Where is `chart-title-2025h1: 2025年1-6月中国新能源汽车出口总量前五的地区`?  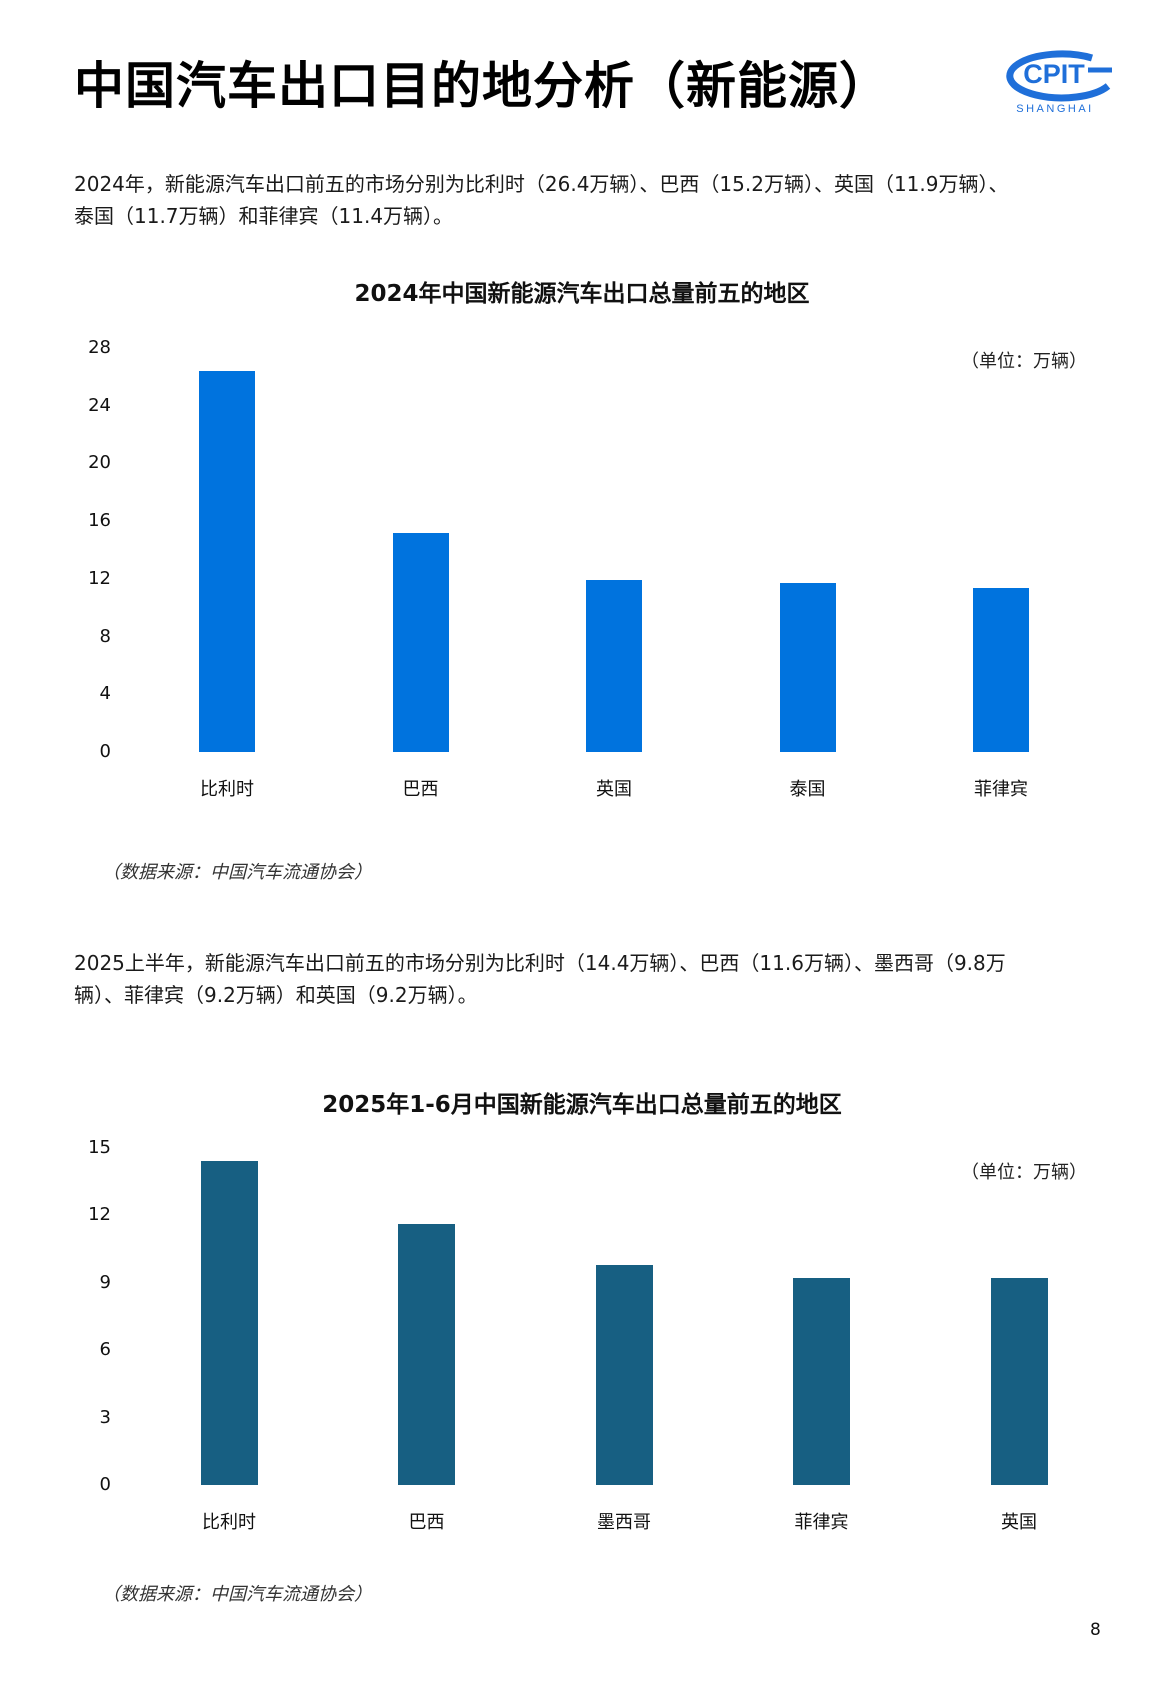
chart-title-2025h1: 2025年1-6月中国新能源汽车出口总量前五的地区 is located at coordinates (582, 1105).